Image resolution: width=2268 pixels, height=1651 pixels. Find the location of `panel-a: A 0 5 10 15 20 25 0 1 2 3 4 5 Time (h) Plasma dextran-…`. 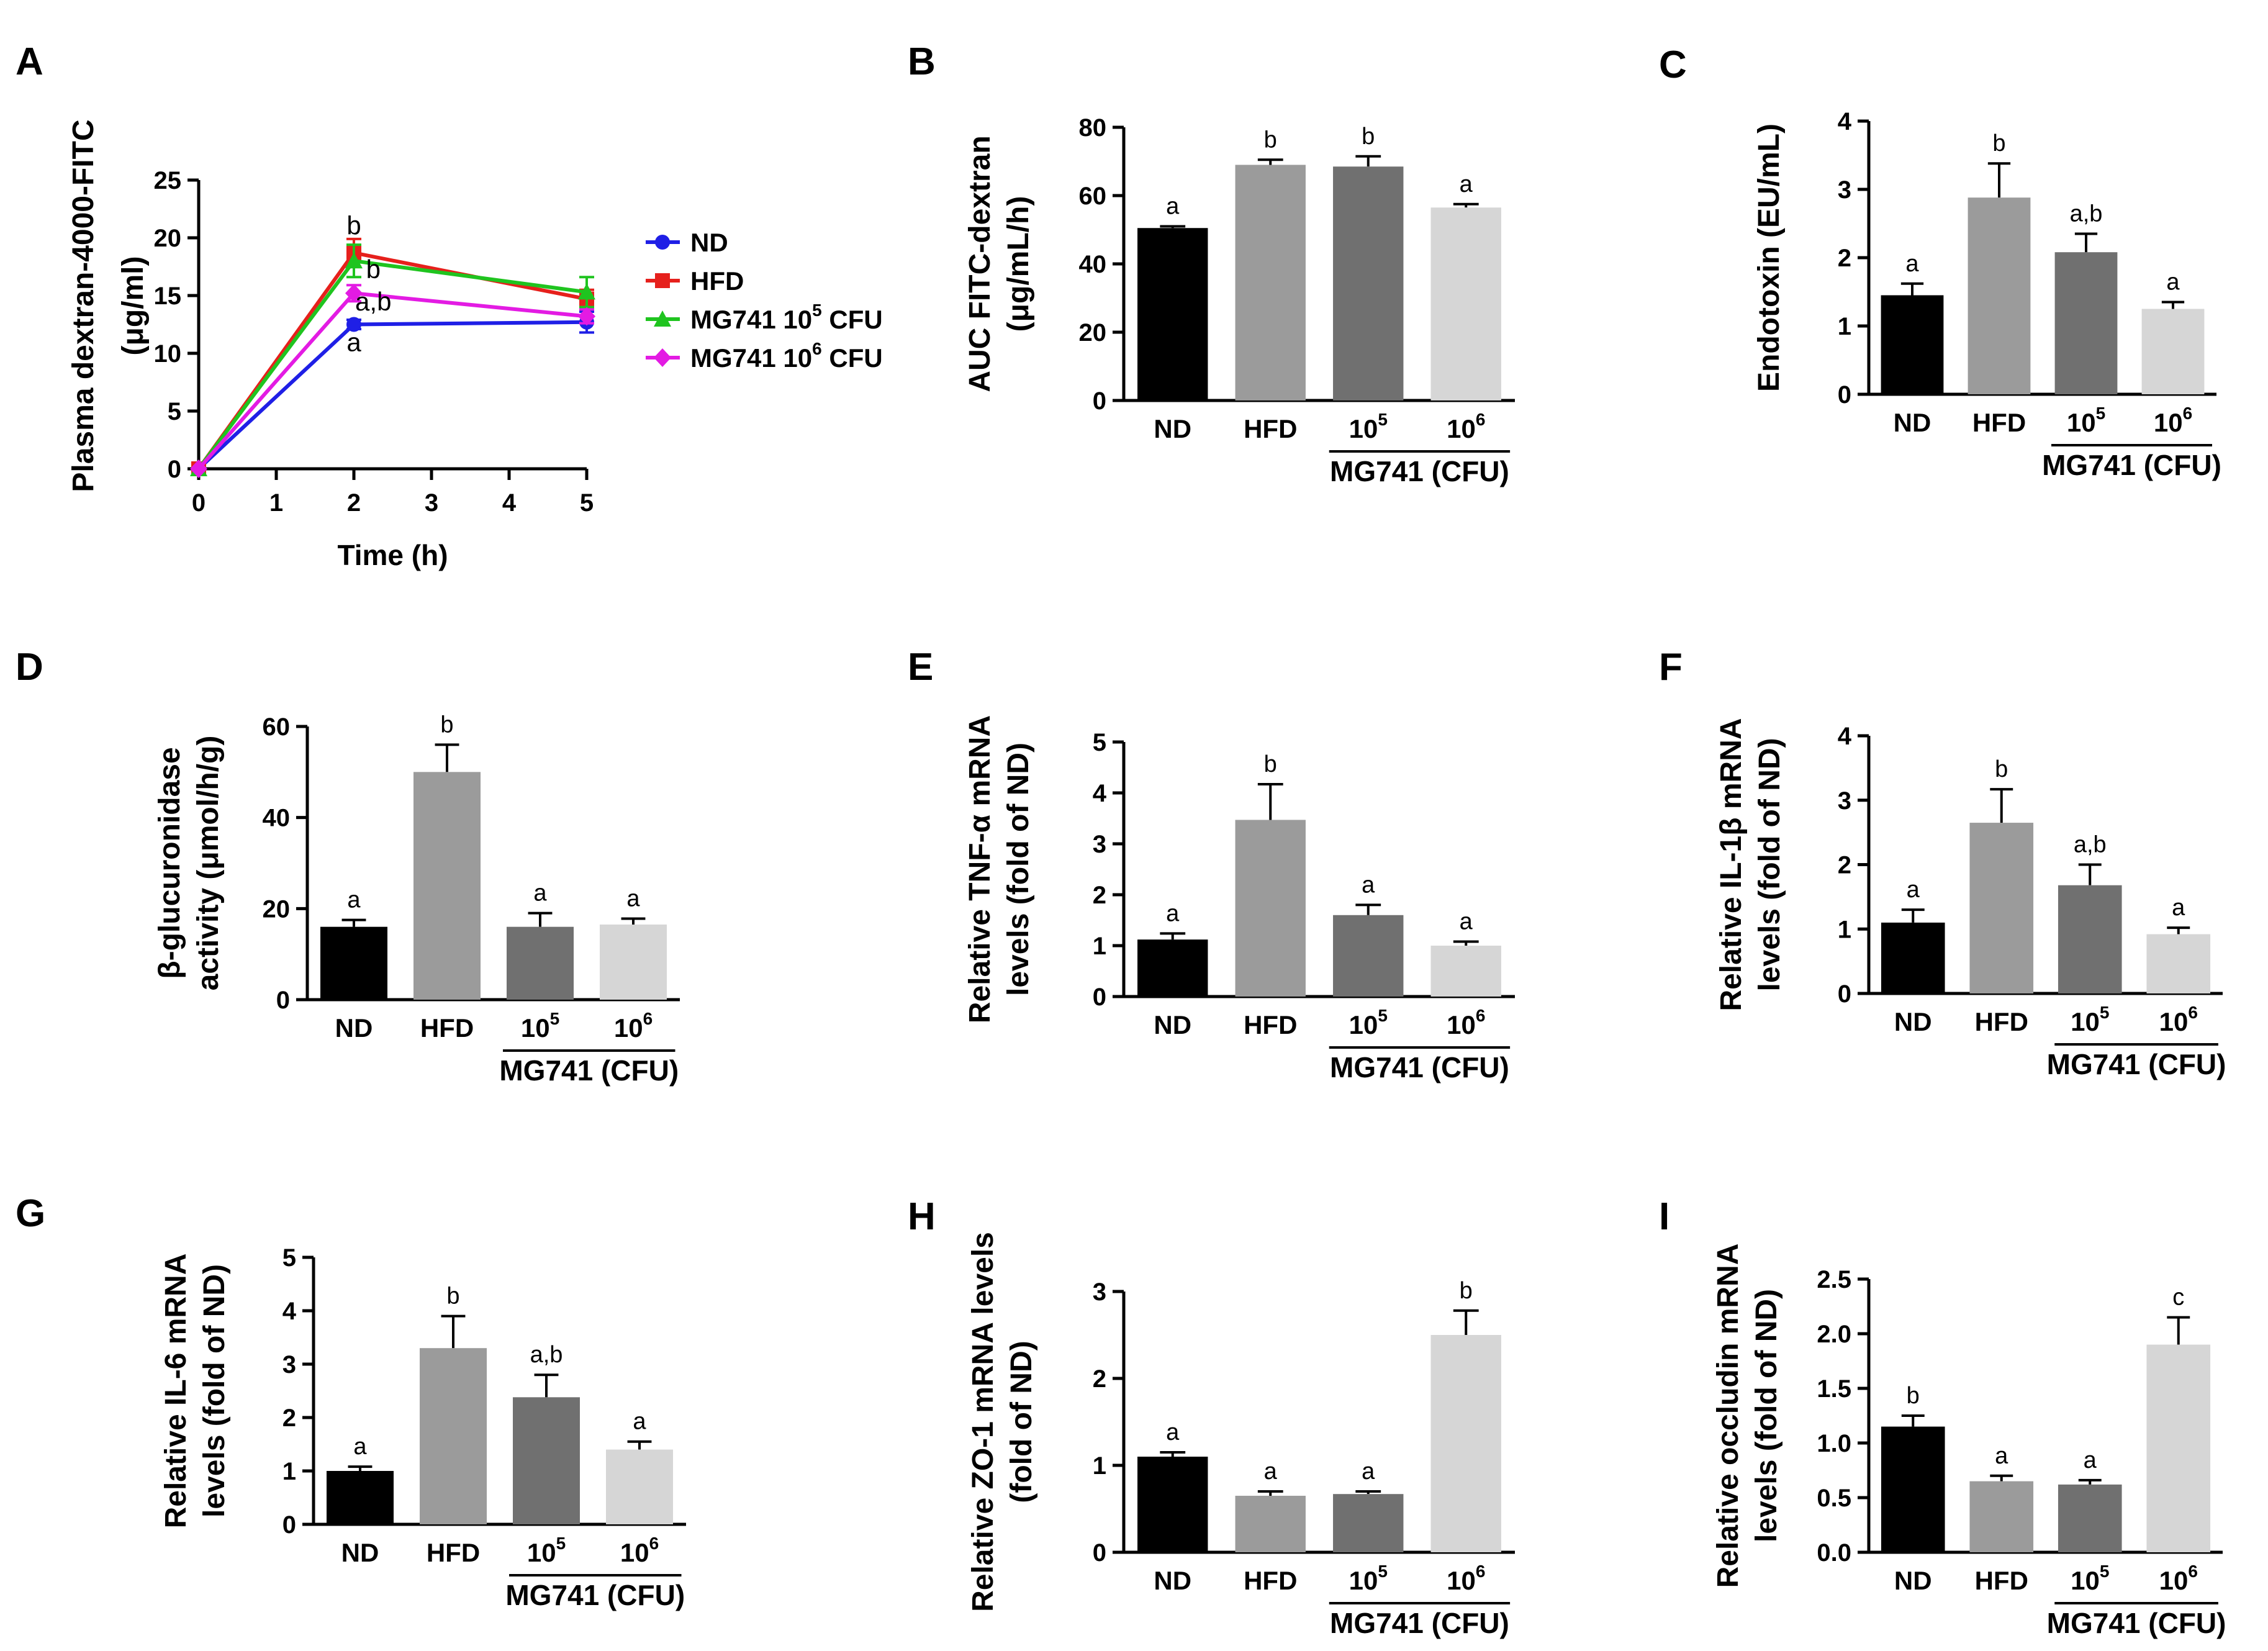

panel-a: A 0 5 10 15 20 25 0 1 2 3 4 5 Time (h) Plasma dextran-… is located at coordinates (449, 305).